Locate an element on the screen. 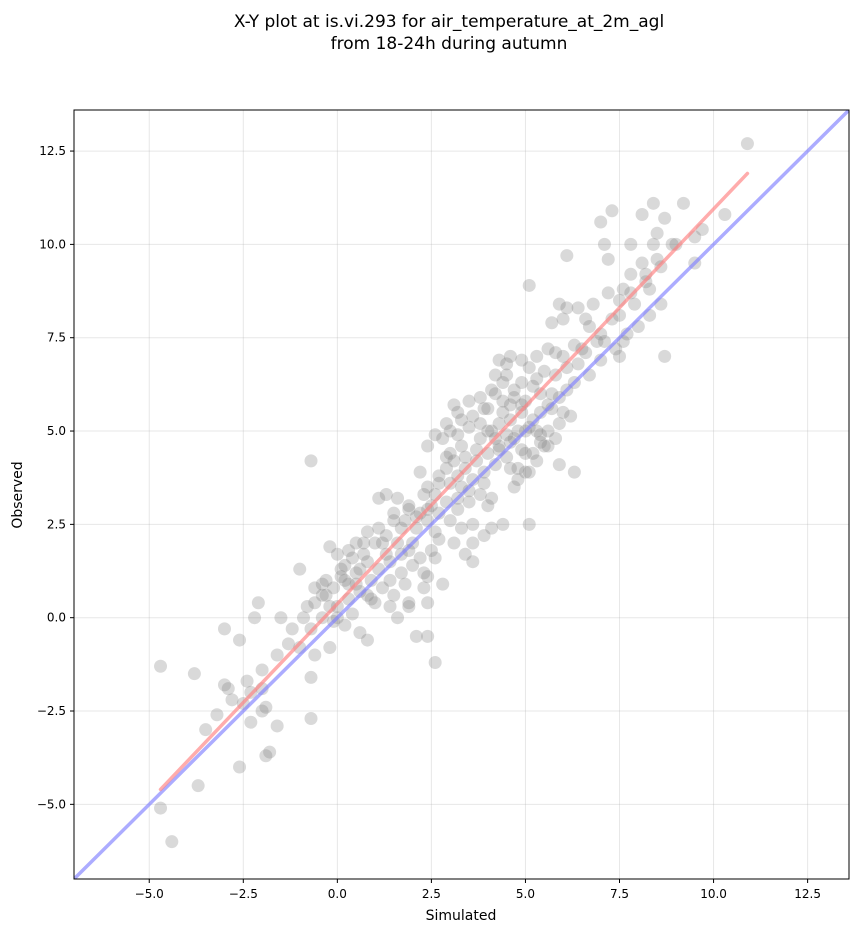 The image size is (858, 934). x-tick-label: 2.5 is located at coordinates (431, 894).